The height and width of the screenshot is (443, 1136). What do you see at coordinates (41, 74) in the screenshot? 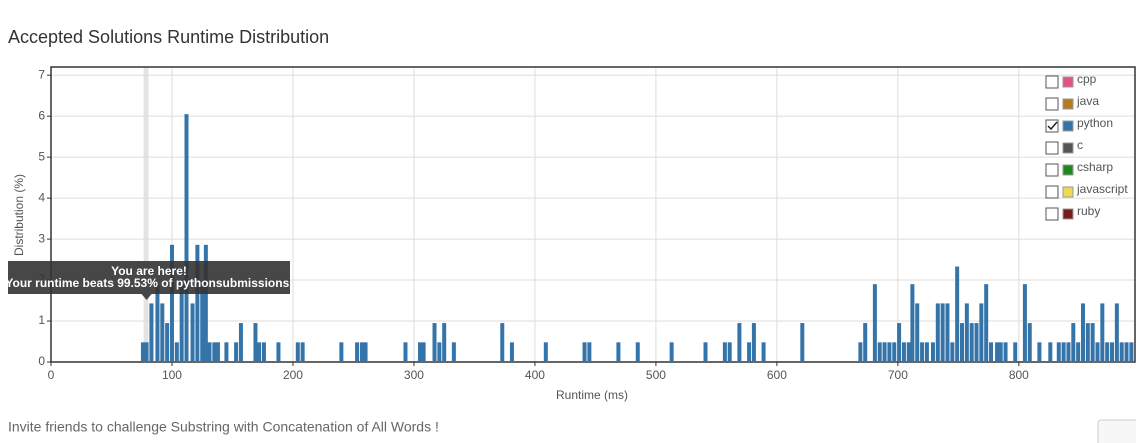
I see `y-tick-label: 7` at bounding box center [41, 74].